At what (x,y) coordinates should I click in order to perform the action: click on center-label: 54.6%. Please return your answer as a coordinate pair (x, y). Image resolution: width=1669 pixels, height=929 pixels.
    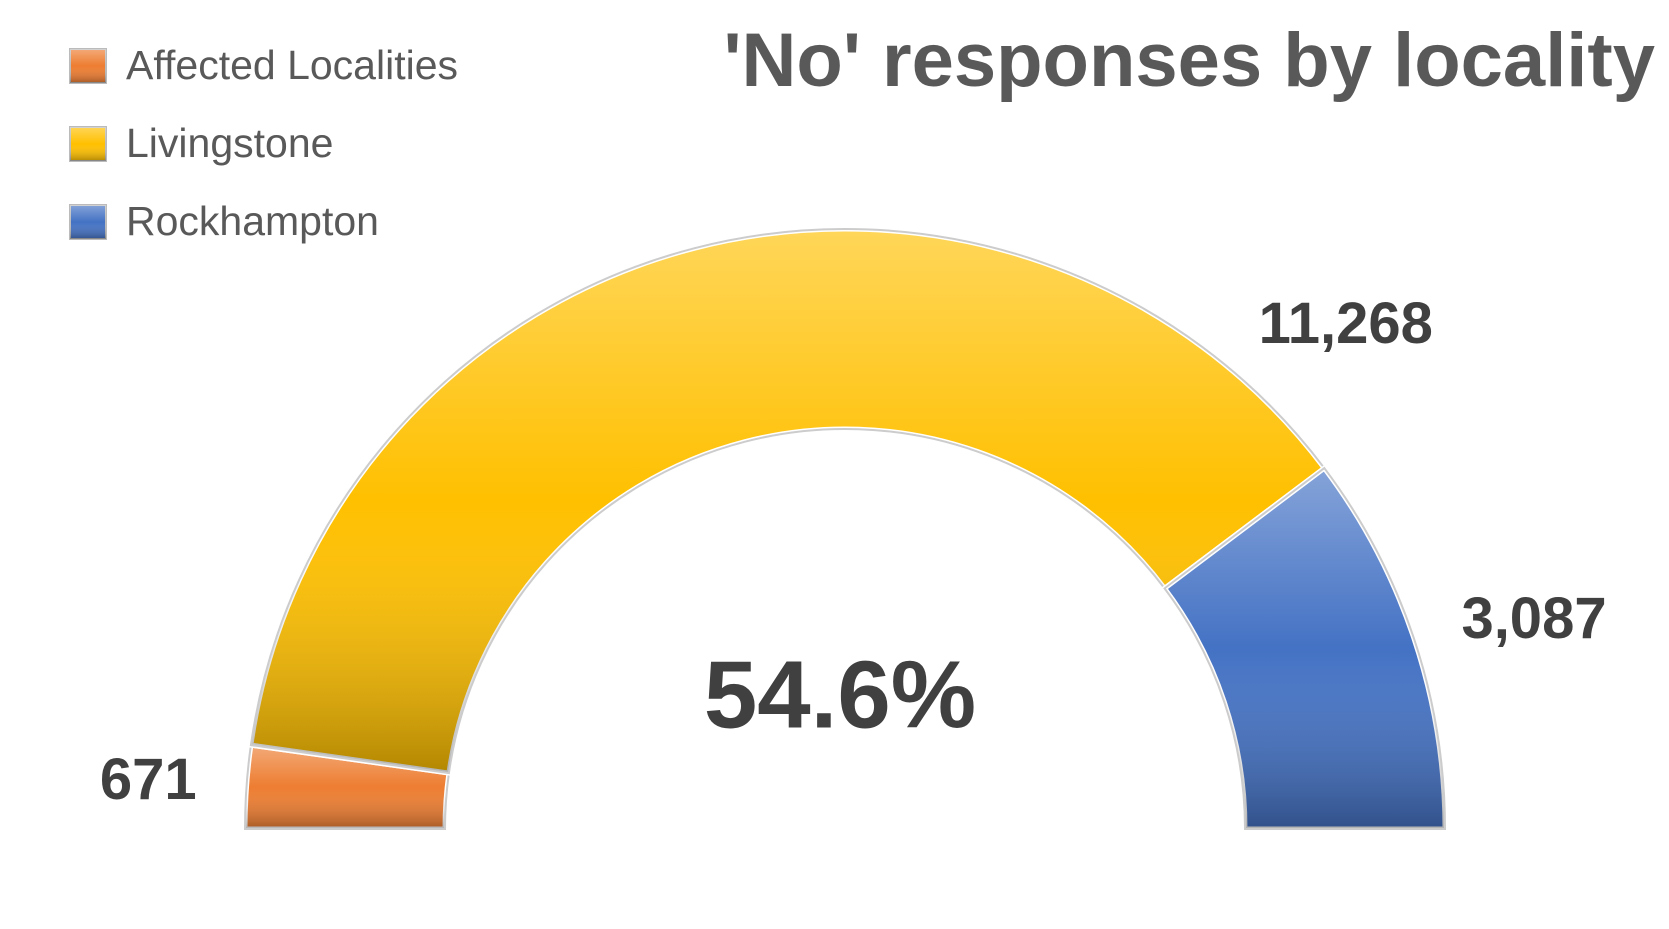
    Looking at the image, I should click on (840, 694).